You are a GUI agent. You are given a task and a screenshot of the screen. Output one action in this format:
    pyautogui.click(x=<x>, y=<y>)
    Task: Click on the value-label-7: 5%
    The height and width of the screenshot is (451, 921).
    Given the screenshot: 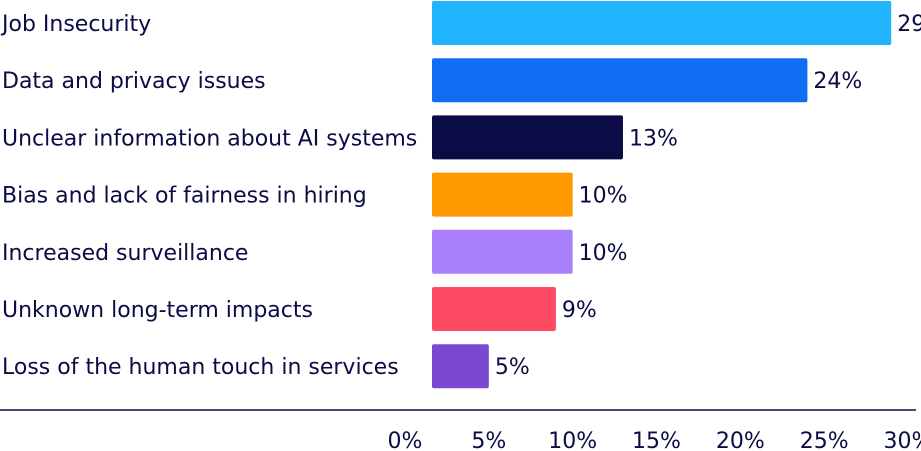 What is the action you would take?
    pyautogui.click(x=512, y=367)
    